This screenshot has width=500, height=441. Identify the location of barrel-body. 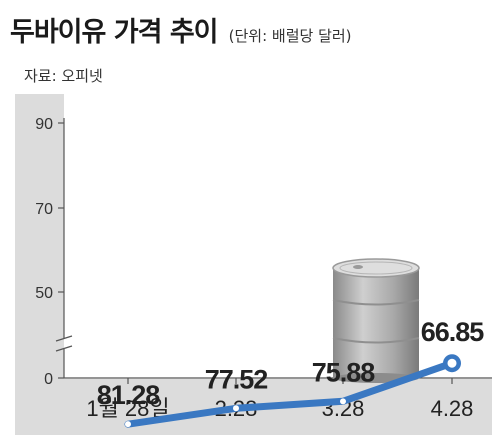
(376, 323).